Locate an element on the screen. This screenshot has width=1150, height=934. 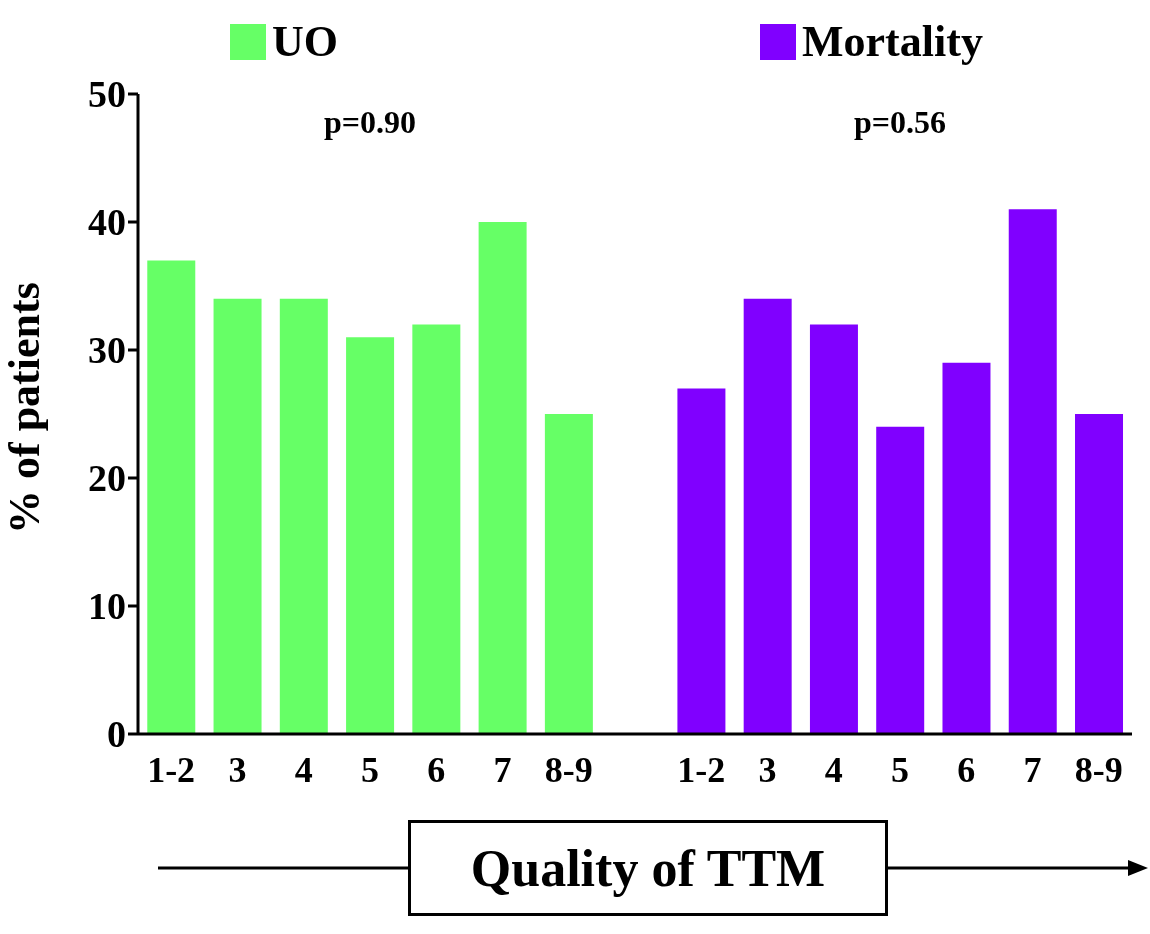
y-tick-label: 40 is located at coordinates (107, 222).